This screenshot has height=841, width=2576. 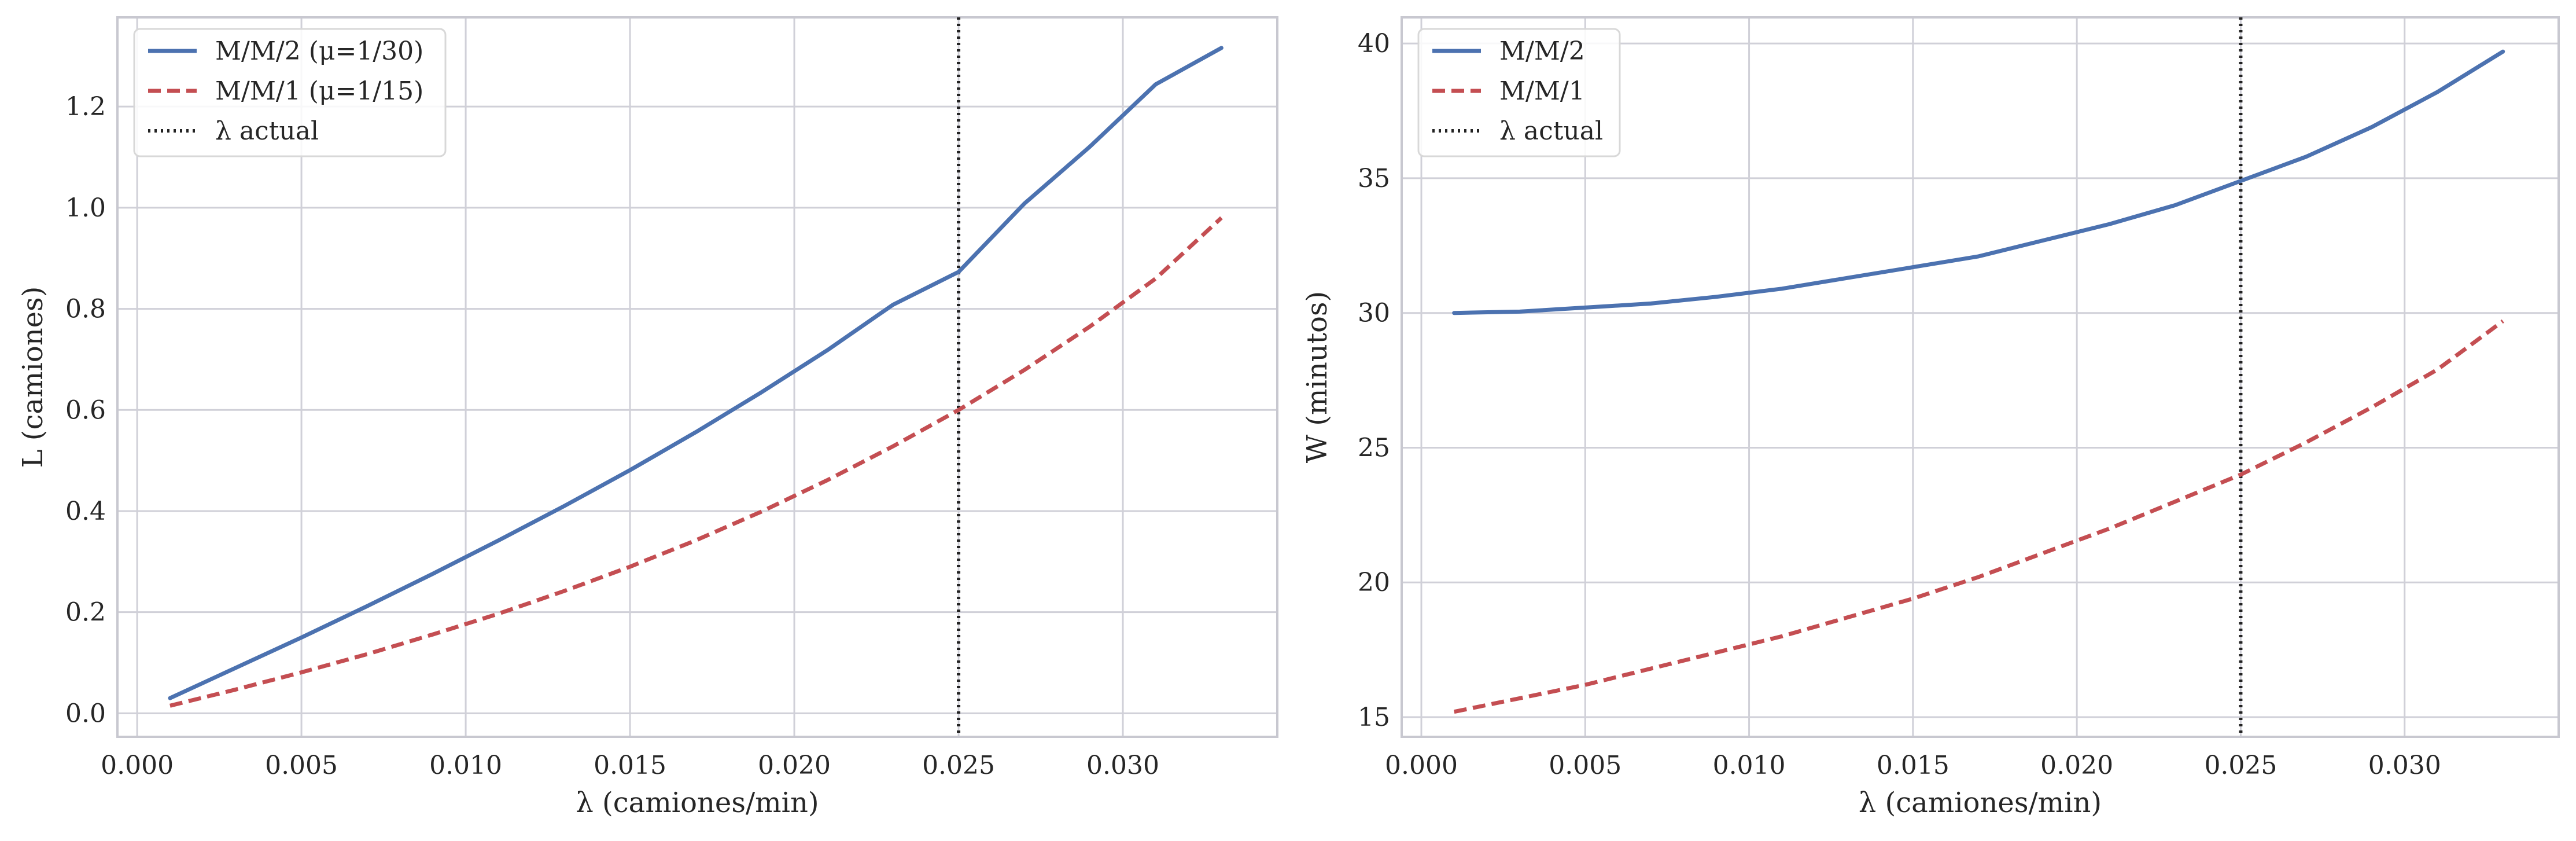 I want to click on legend-label: M/M/1 (μ=1/15), so click(x=319, y=91).